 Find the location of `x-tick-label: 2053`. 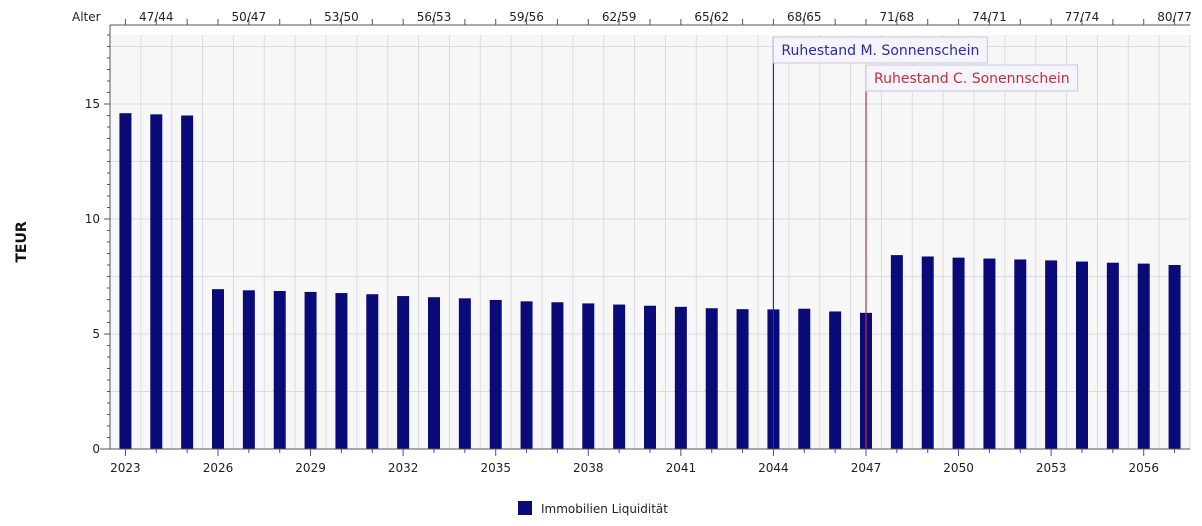

x-tick-label: 2053 is located at coordinates (1051, 468).